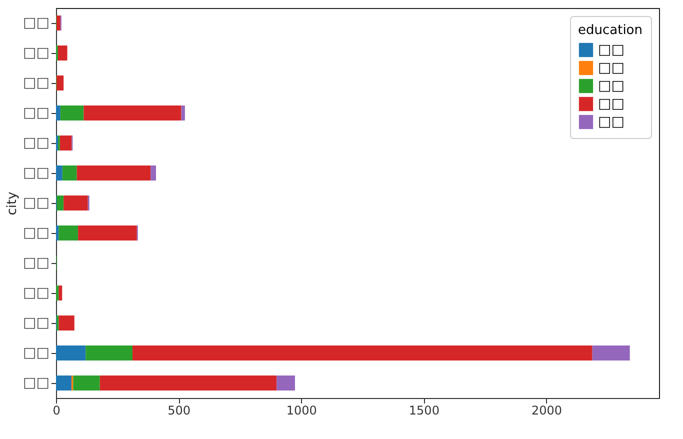 The height and width of the screenshot is (439, 683). Describe the element at coordinates (610, 30) in the screenshot. I see `legend-title: education` at that location.